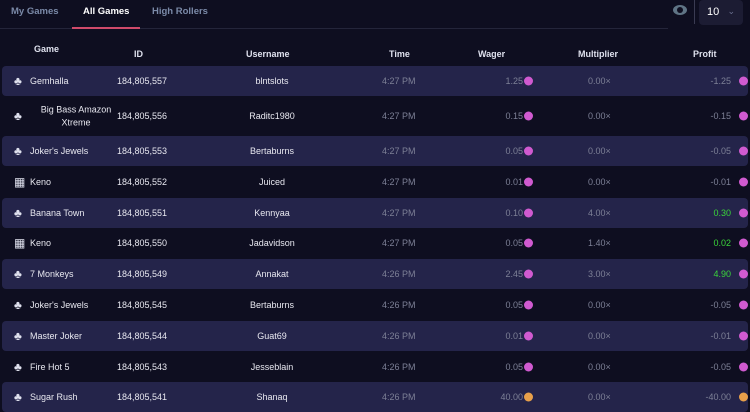  Describe the element at coordinates (272, 397) in the screenshot. I see `username: Shanaq` at that location.